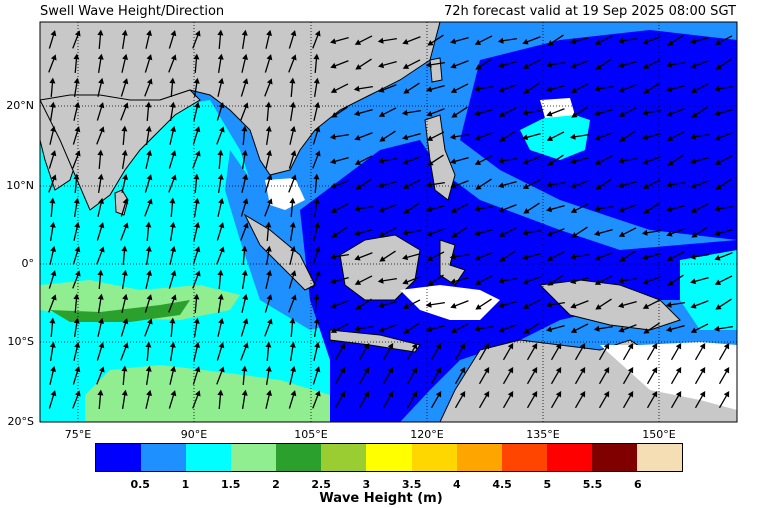 This screenshot has width=762, height=508. What do you see at coordinates (375, 341) in the screenshot?
I see `java` at bounding box center [375, 341].